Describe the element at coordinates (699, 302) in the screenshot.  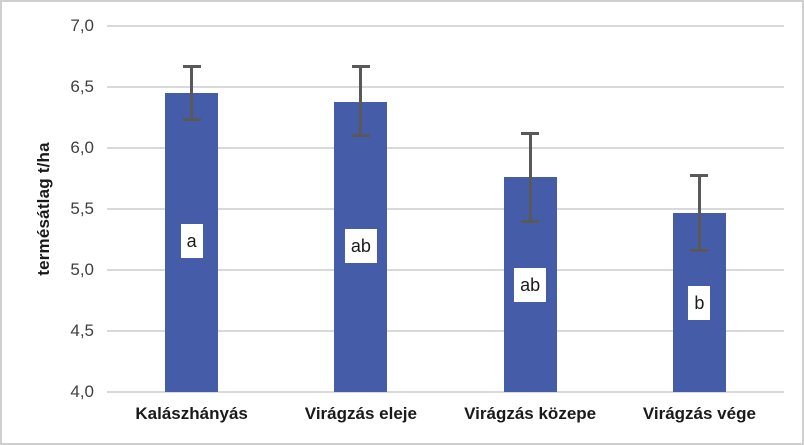
I see `significance-label: b` at that location.